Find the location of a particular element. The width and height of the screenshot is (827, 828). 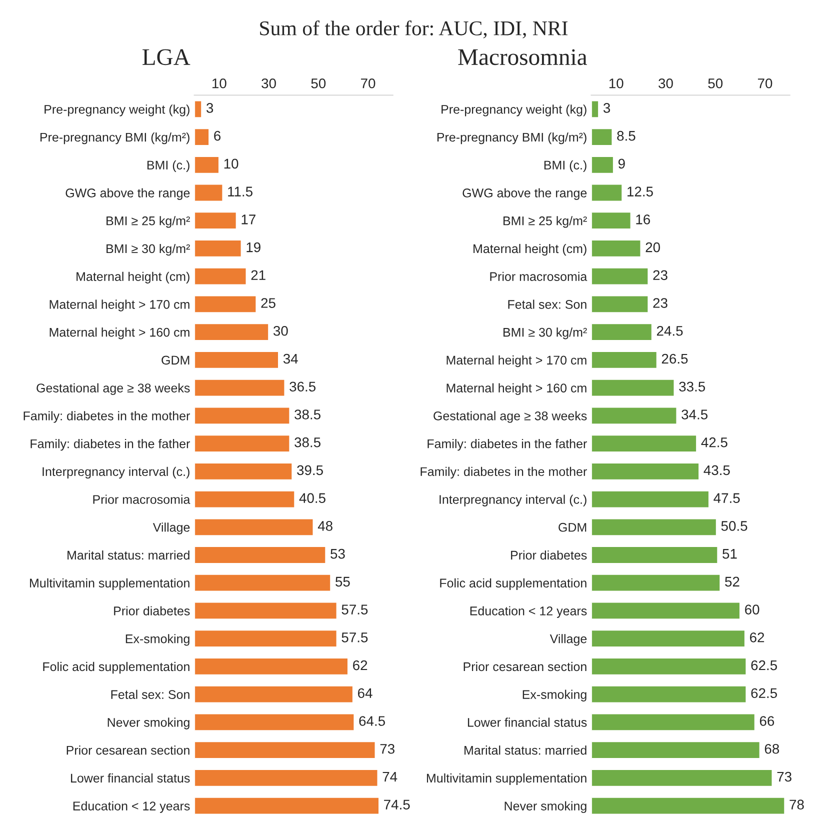

data-label: 6 is located at coordinates (217, 135).